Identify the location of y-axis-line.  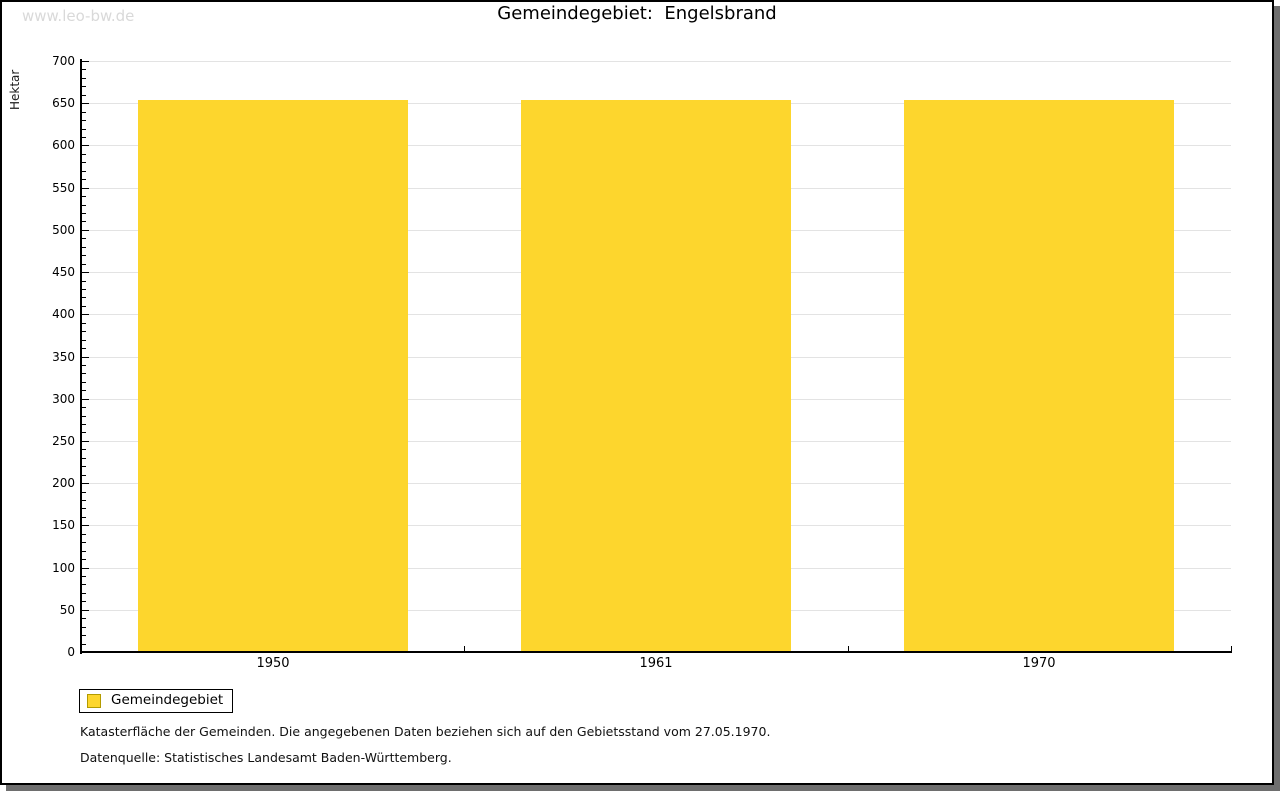
(81, 356).